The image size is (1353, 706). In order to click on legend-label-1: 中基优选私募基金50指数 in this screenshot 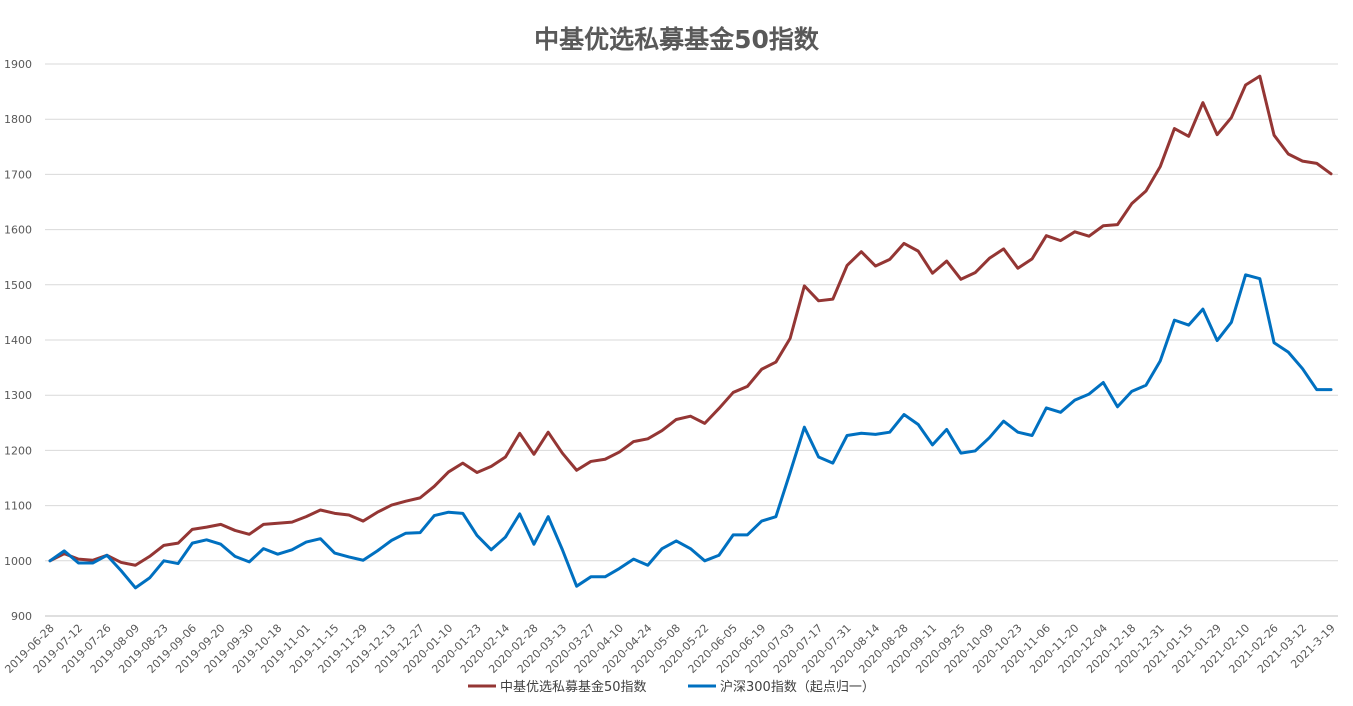, I will do `click(573, 687)`.